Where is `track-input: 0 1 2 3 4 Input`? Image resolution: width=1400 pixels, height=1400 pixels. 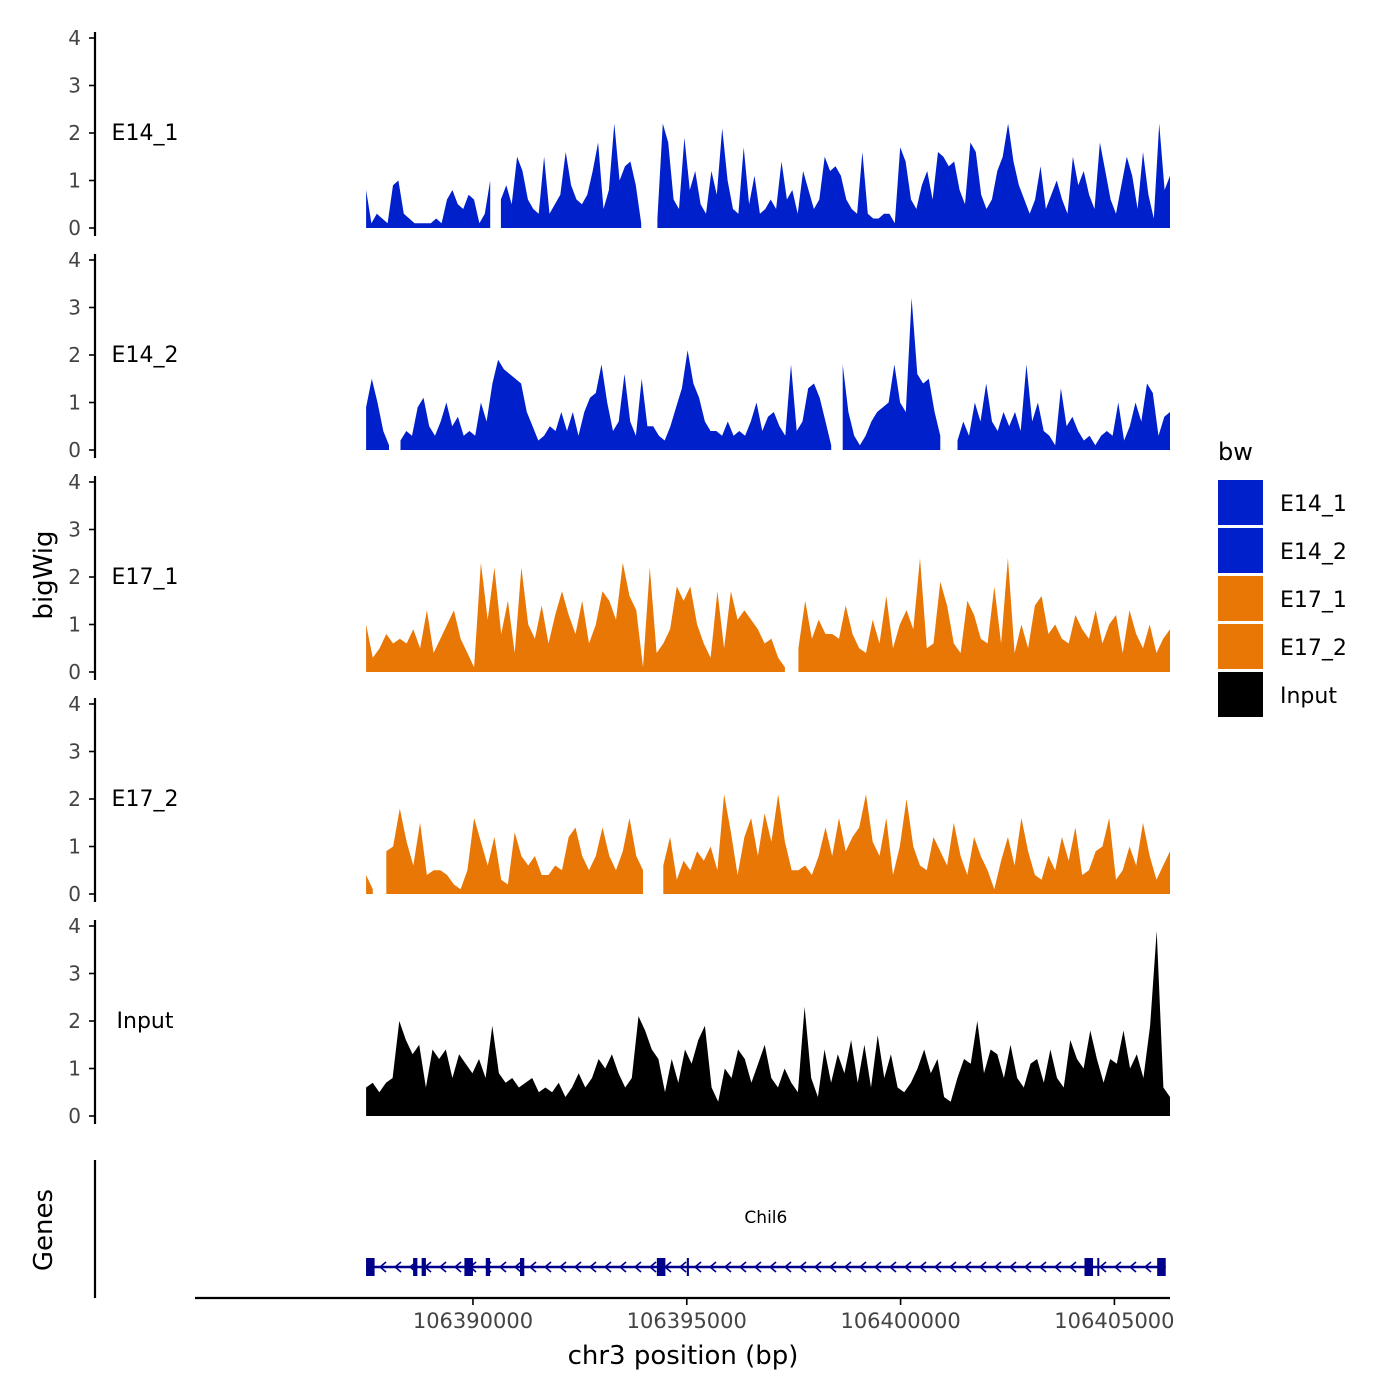 track-input: 0 1 2 3 4 Input is located at coordinates (619, 1021).